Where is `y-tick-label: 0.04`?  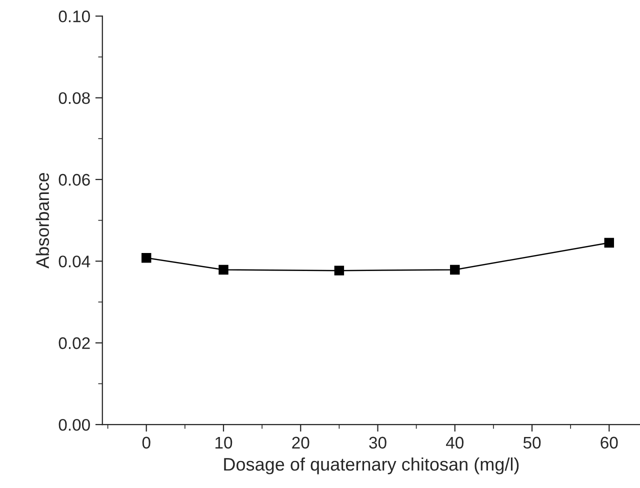 y-tick-label: 0.04 is located at coordinates (74, 262).